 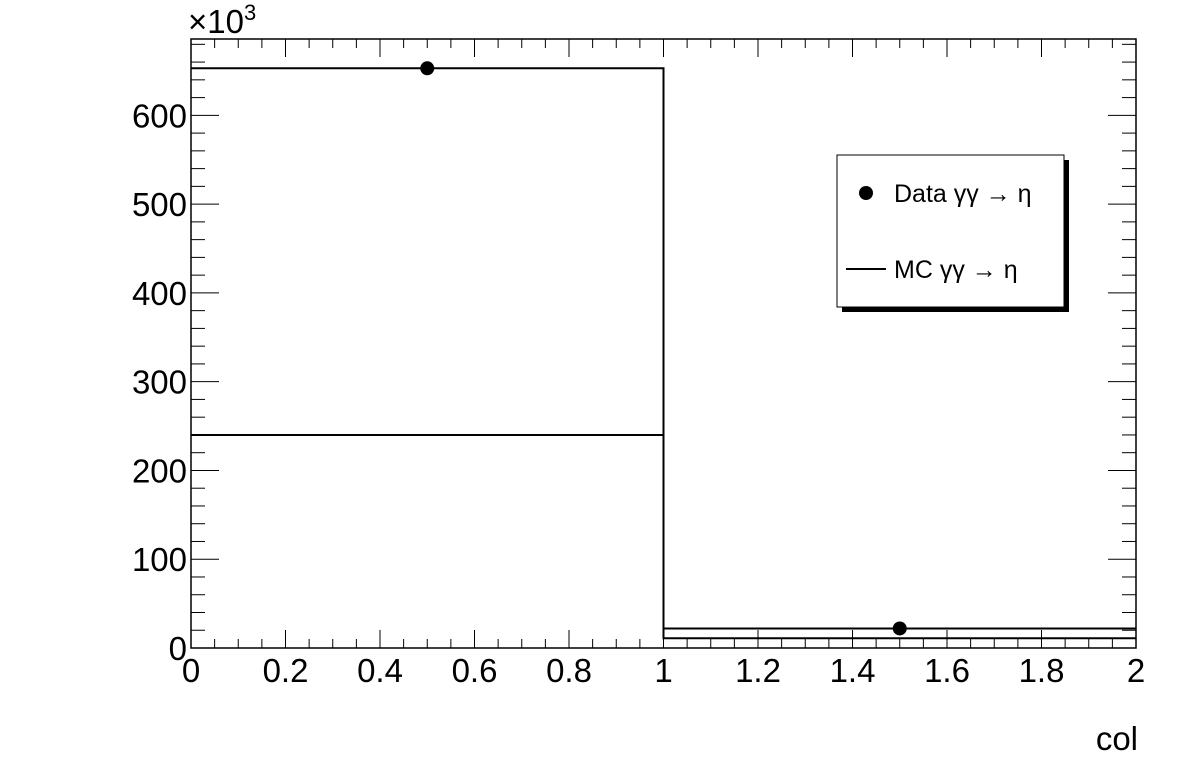 What do you see at coordinates (159, 382) in the screenshot?
I see `y-tick-label: 300` at bounding box center [159, 382].